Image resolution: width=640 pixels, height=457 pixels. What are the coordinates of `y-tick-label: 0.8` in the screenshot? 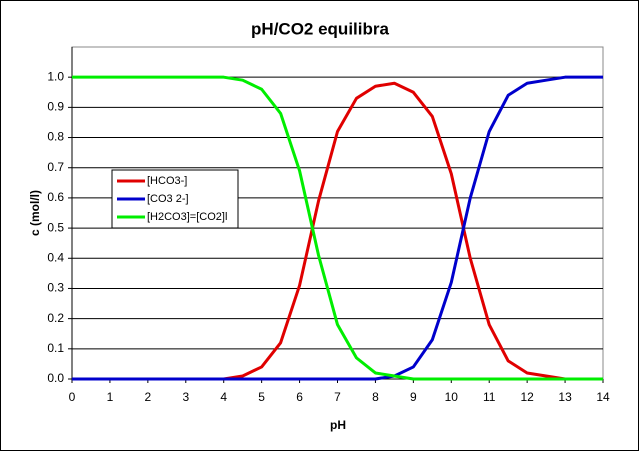 It's located at (55, 137).